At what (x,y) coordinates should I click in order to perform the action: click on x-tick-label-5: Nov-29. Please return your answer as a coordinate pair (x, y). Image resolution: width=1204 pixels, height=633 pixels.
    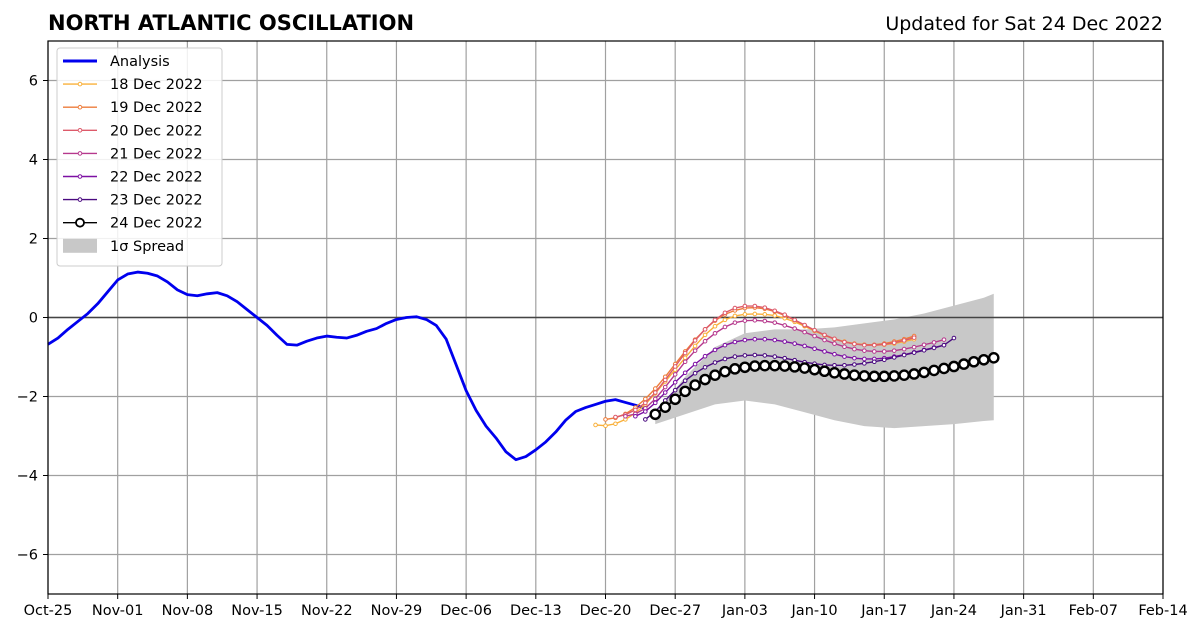
    Looking at the image, I should click on (397, 611).